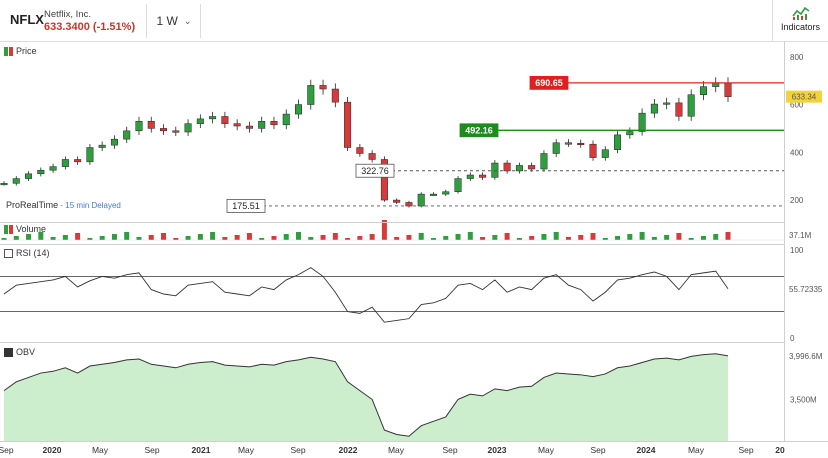 This screenshot has width=828, height=458. I want to click on x-axis-label: 20, so click(780, 450).